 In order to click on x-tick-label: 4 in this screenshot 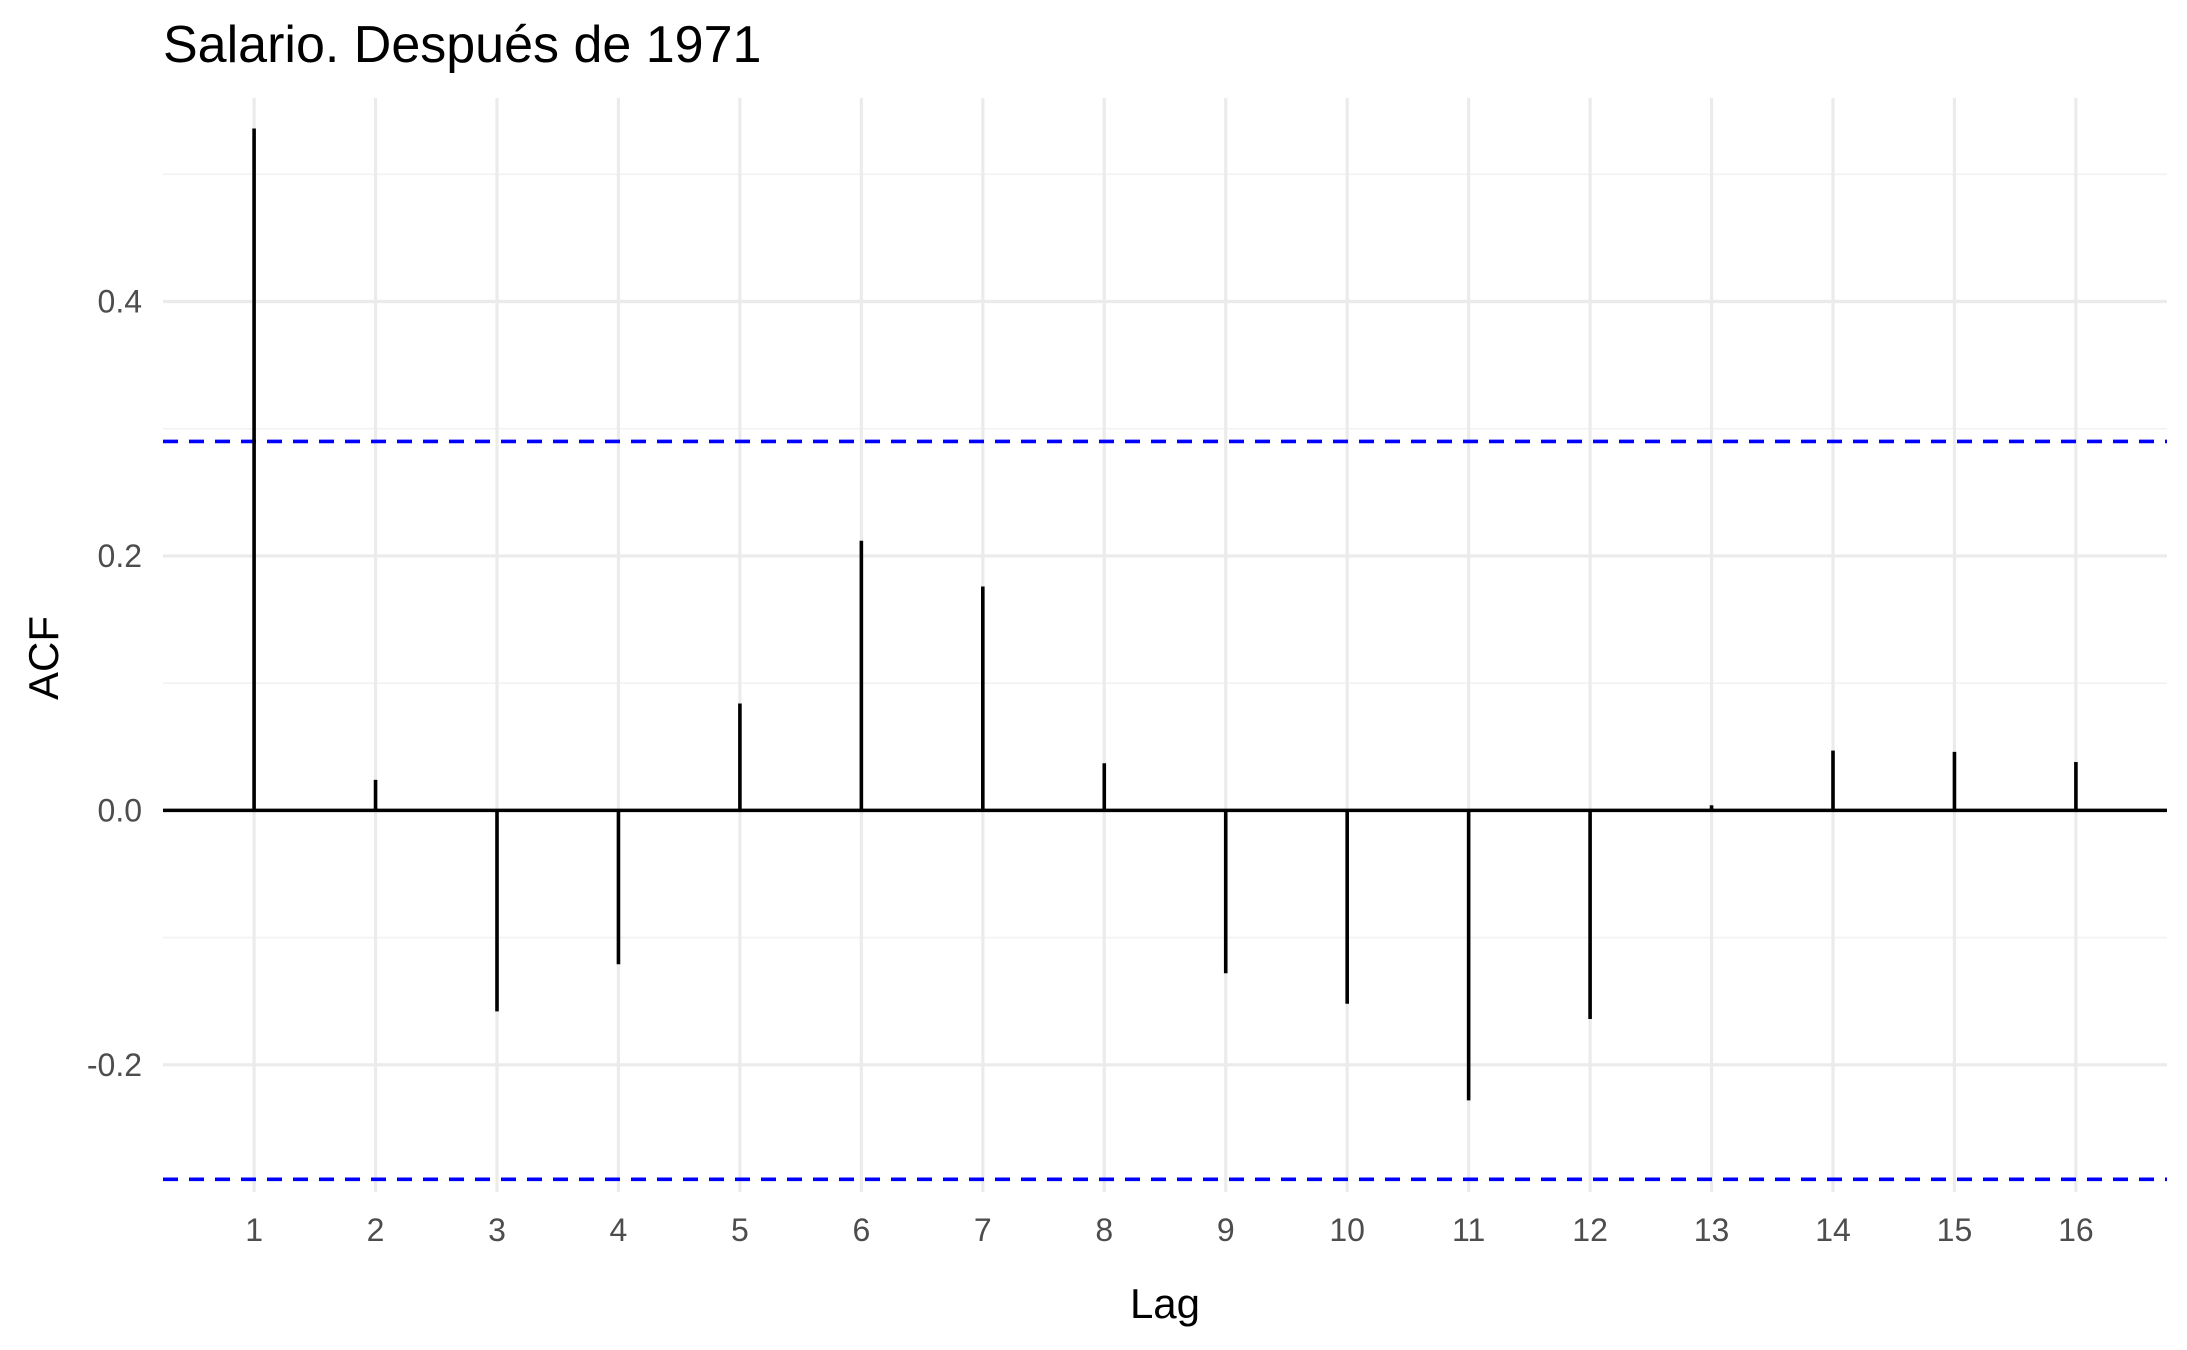, I will do `click(619, 1230)`.